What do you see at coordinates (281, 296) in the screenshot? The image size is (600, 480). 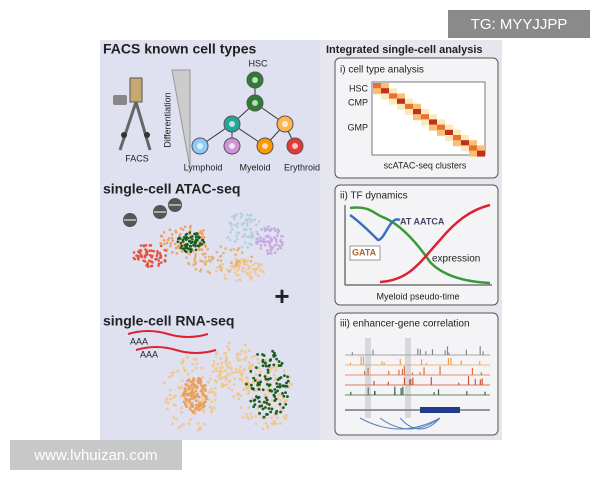 I see `plus-sign: +` at bounding box center [281, 296].